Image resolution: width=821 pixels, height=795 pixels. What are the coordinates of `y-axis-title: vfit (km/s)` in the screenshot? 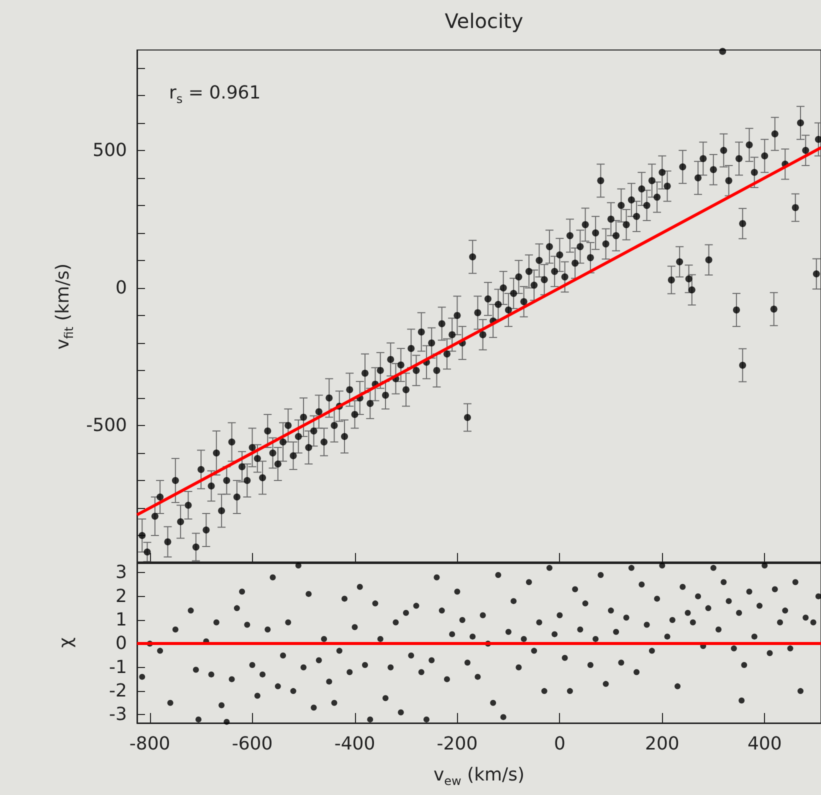 It's located at (64, 306).